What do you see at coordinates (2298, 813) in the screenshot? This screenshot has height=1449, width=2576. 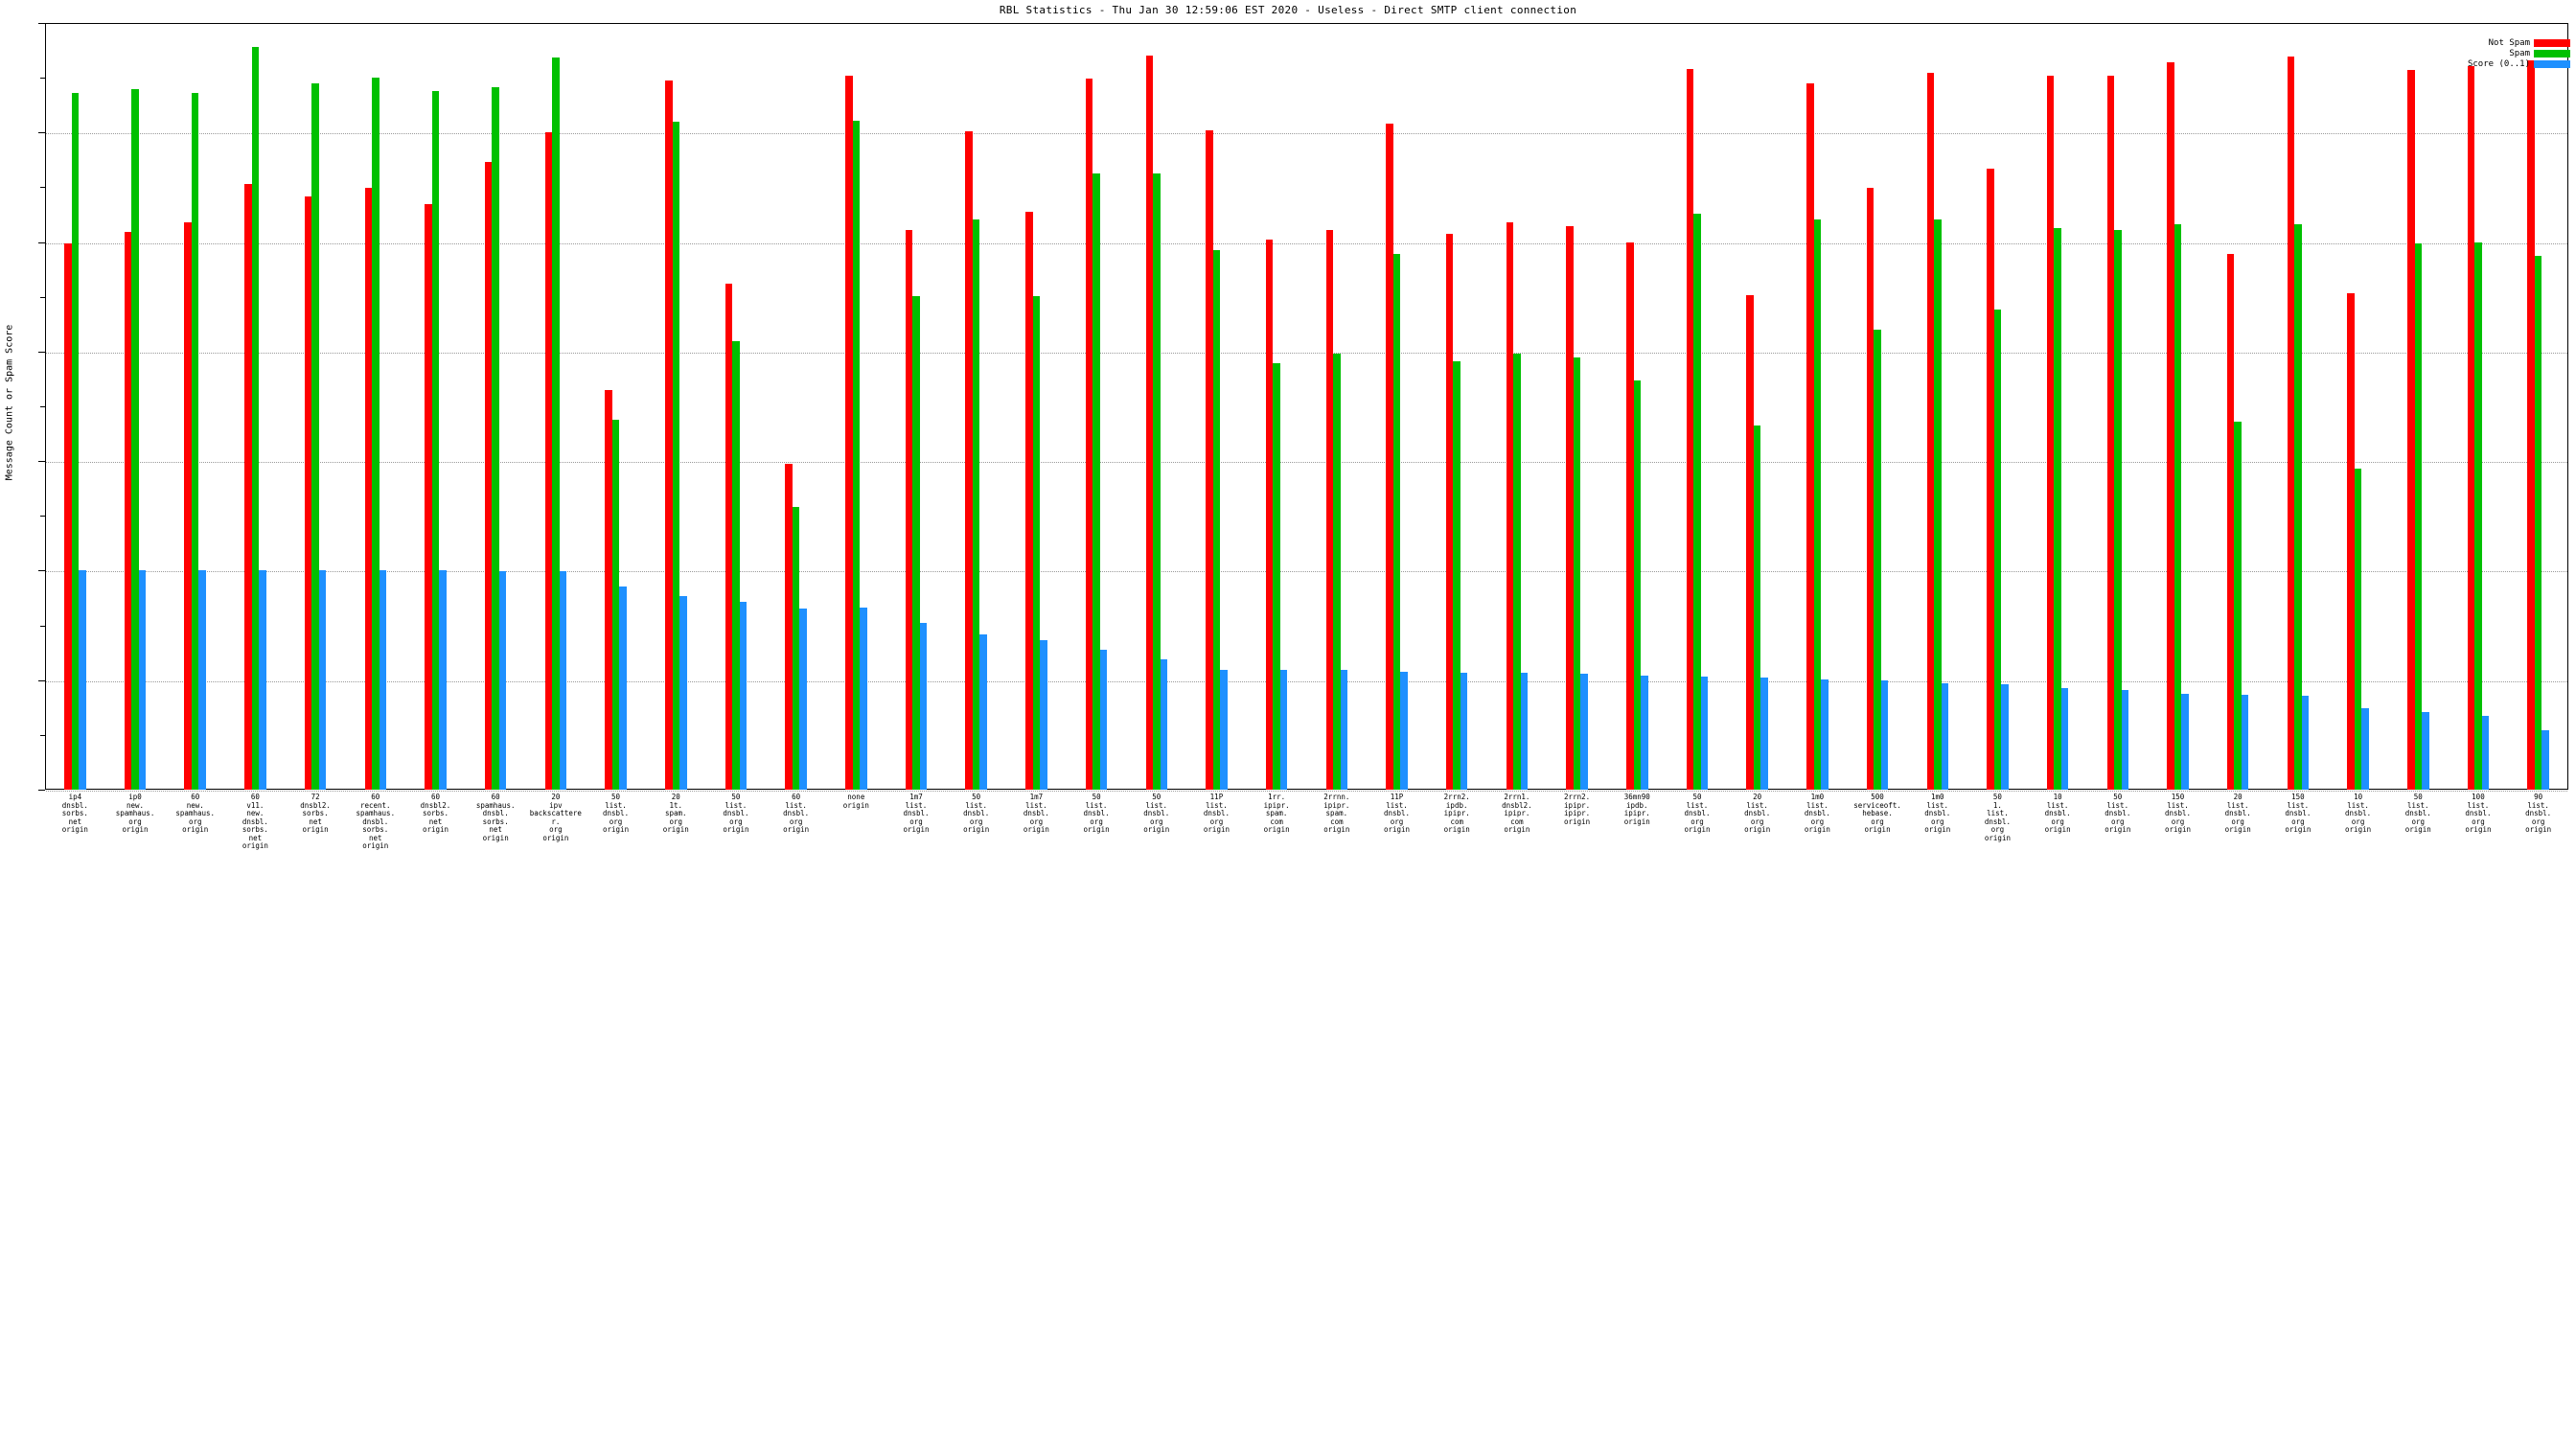 I see `x-axis-tick-label: 150 list. dnsbl. org origin` at bounding box center [2298, 813].